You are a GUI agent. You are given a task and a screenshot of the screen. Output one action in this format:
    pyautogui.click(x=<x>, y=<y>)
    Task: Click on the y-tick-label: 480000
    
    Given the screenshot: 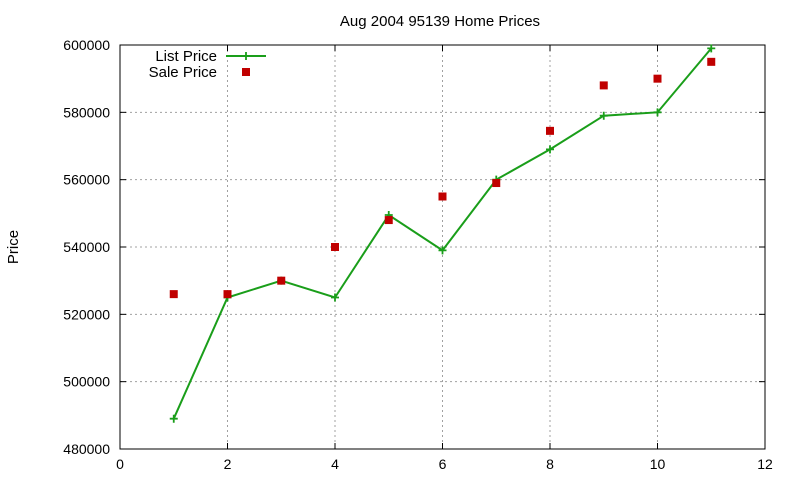 What is the action you would take?
    pyautogui.click(x=86, y=449)
    